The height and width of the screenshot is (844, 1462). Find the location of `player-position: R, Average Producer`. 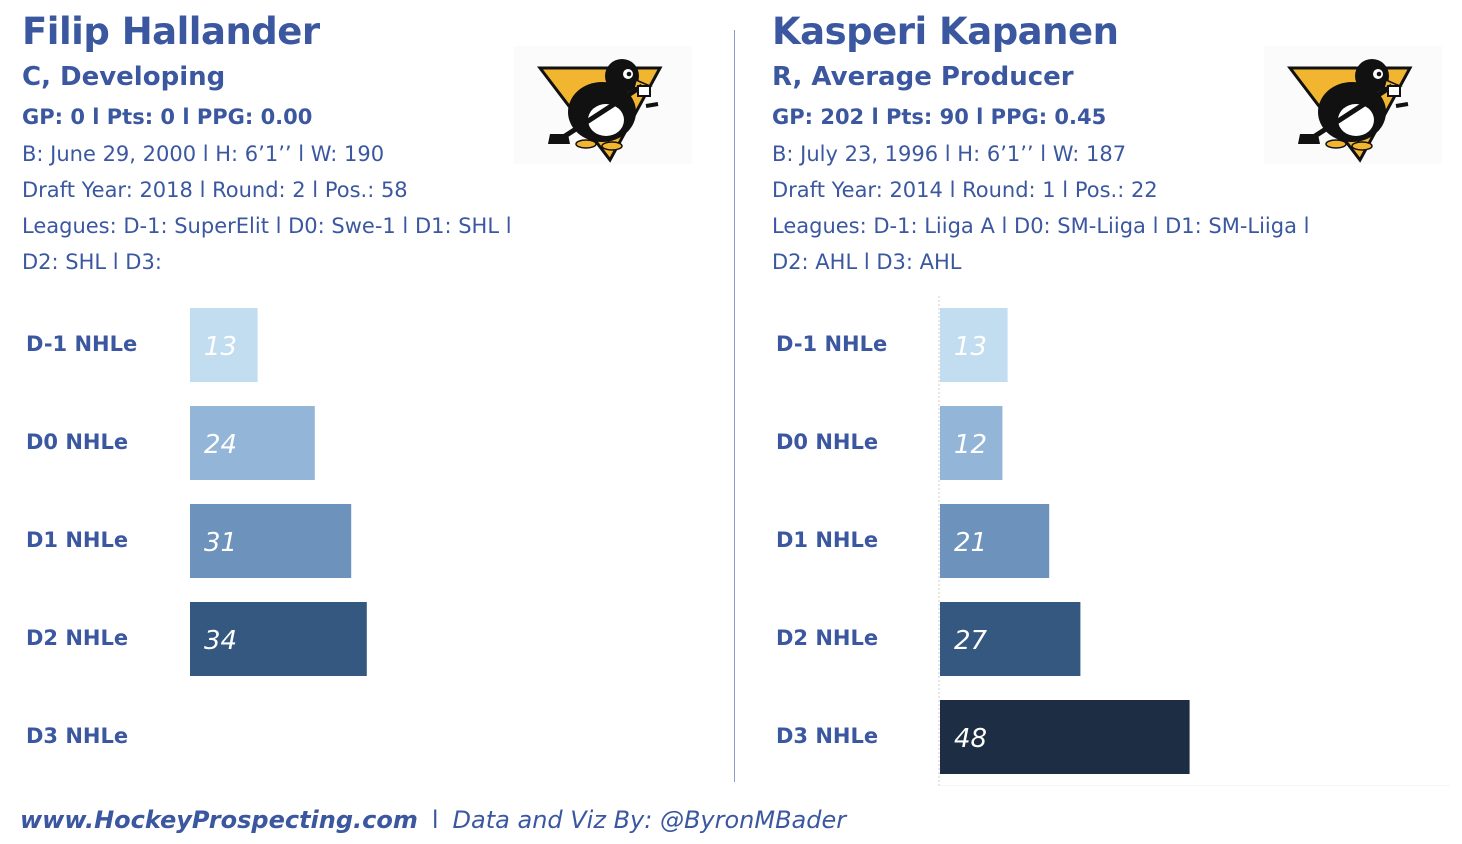

player-position: R, Average Producer is located at coordinates (923, 77).